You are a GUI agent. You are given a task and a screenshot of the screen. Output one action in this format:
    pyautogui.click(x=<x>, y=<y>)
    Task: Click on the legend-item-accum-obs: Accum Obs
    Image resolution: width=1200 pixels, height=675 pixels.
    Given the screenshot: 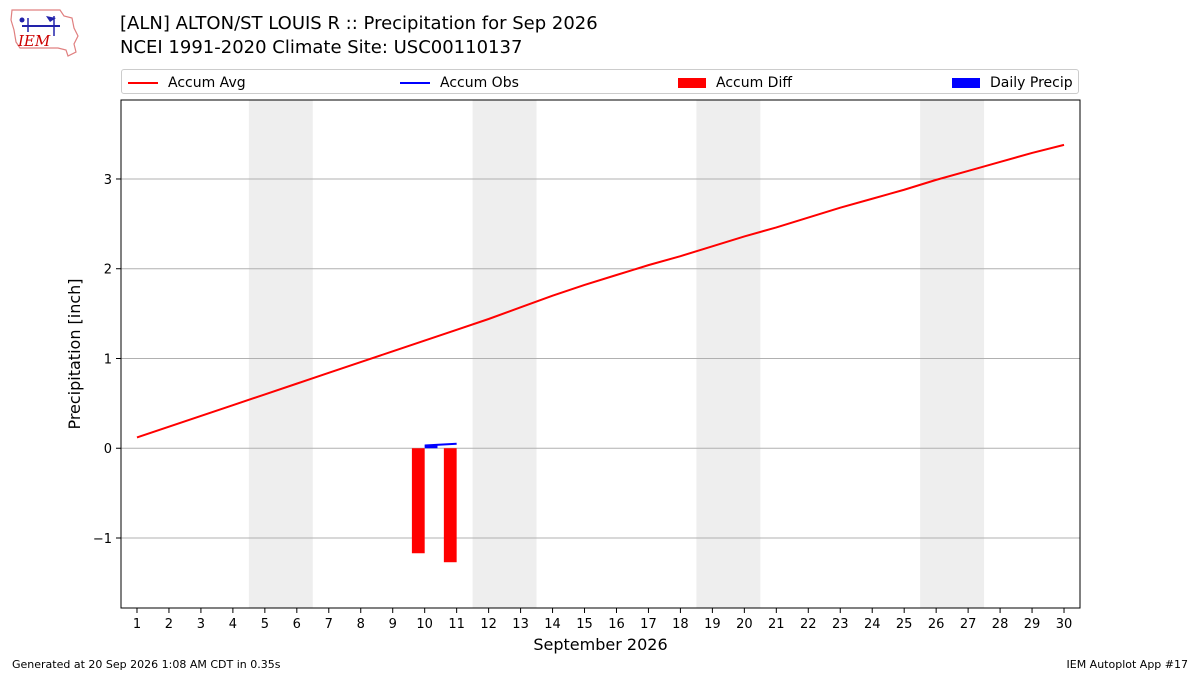 What is the action you would take?
    pyautogui.click(x=459, y=82)
    